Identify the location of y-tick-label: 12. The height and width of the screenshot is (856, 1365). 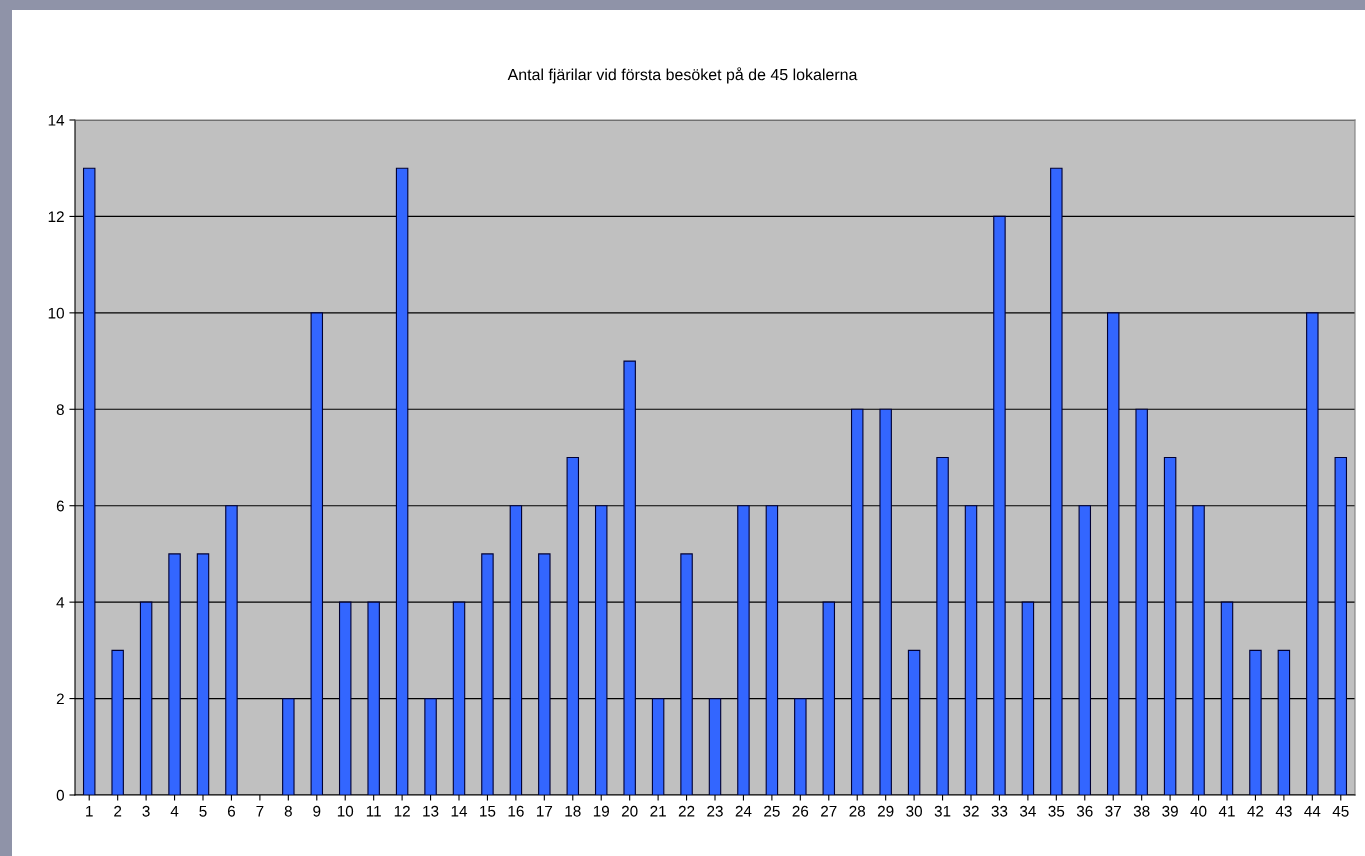
(56, 216).